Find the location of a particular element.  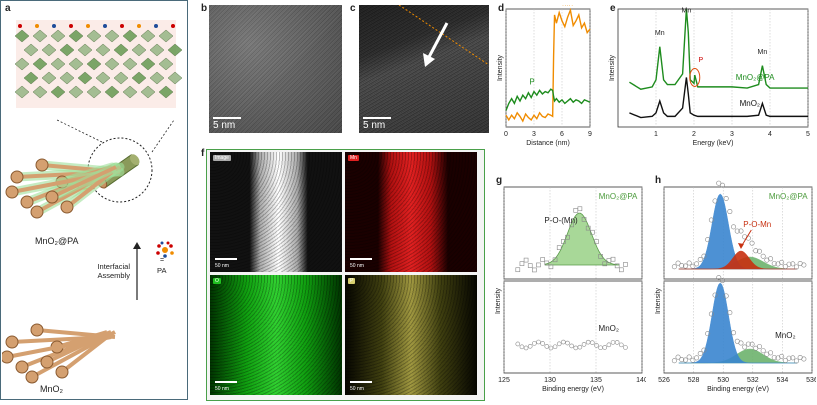

p-peak-circle is located at coordinates (695, 77).